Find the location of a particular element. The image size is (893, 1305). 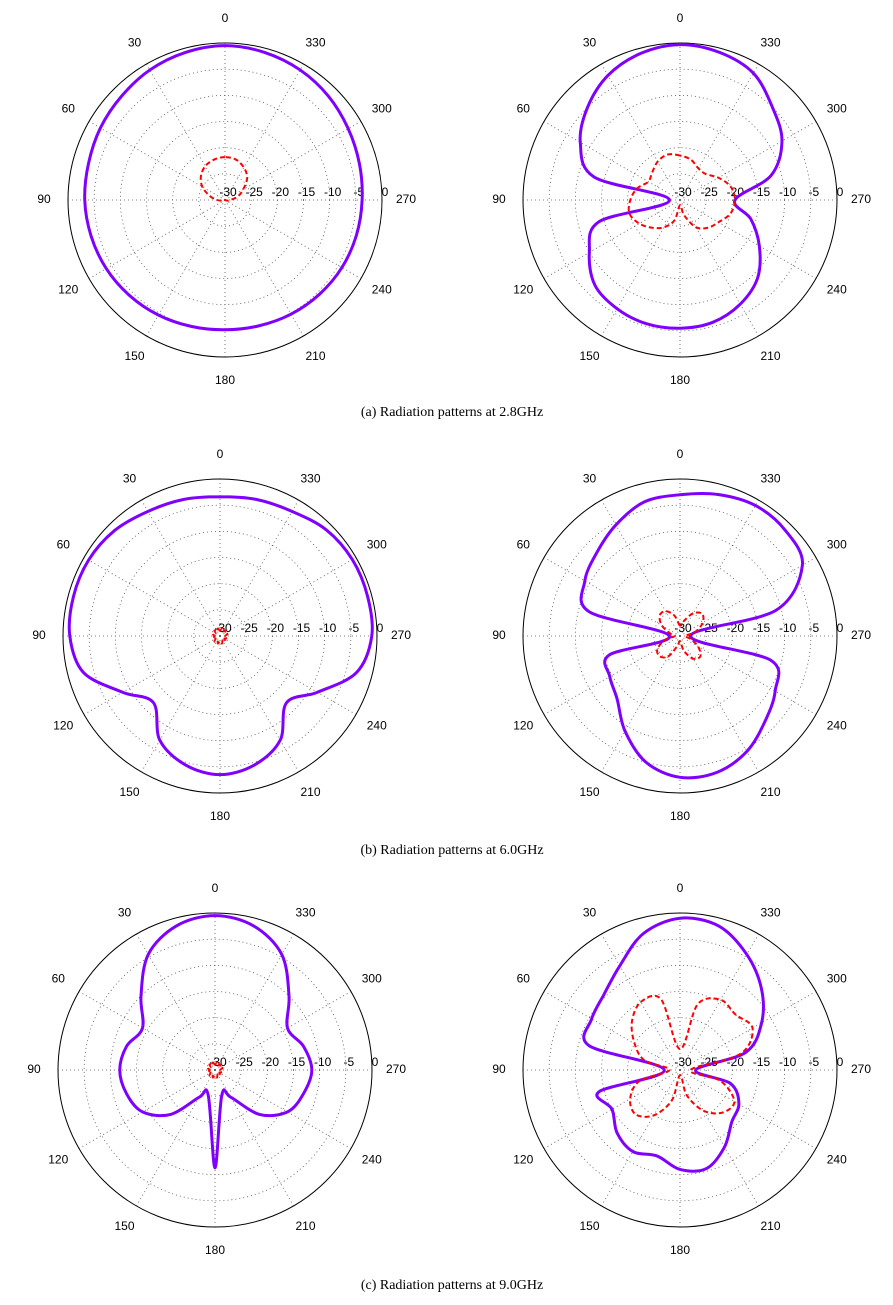

caption: (a) Radiation patterns at 2.8GHz is located at coordinates (452, 412).